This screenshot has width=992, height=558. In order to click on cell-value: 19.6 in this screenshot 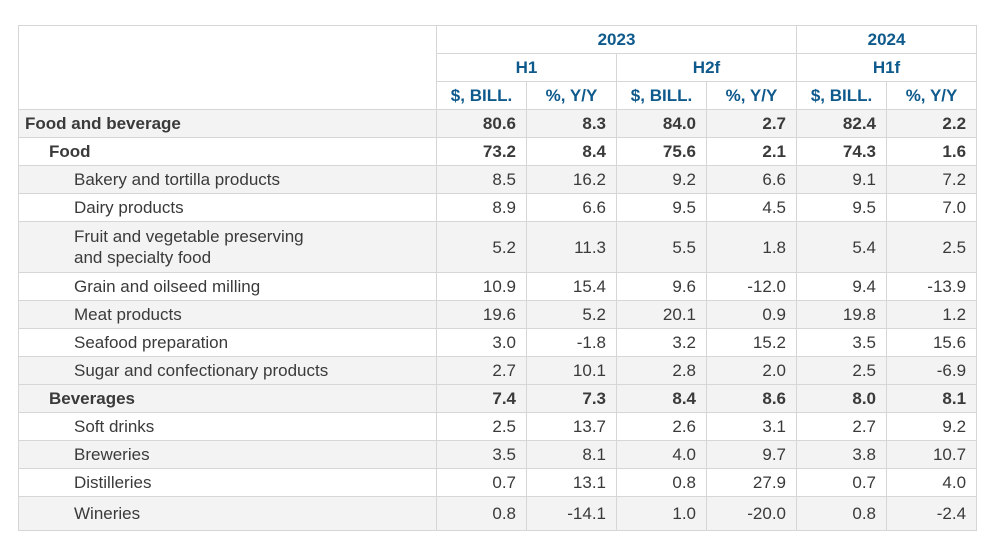, I will do `click(481, 314)`.